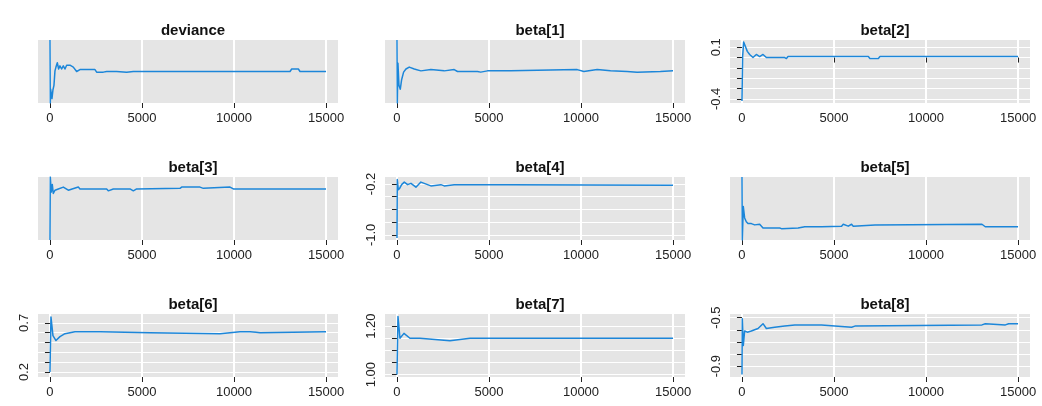 Image resolution: width=1042 pixels, height=406 pixels. I want to click on y-tick-label: -0.4, so click(715, 99).